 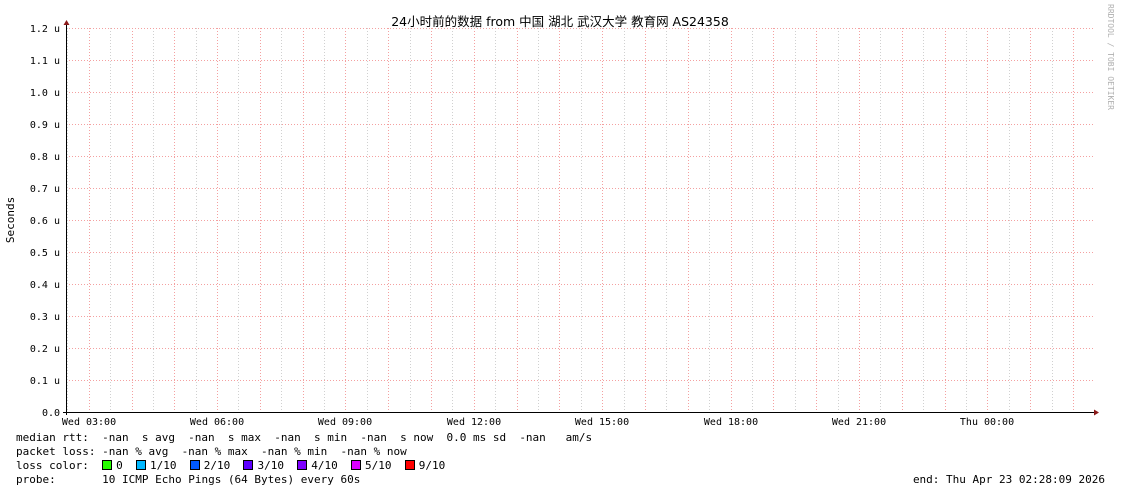 I want to click on loss-color-value: 0, so click(x=119, y=465).